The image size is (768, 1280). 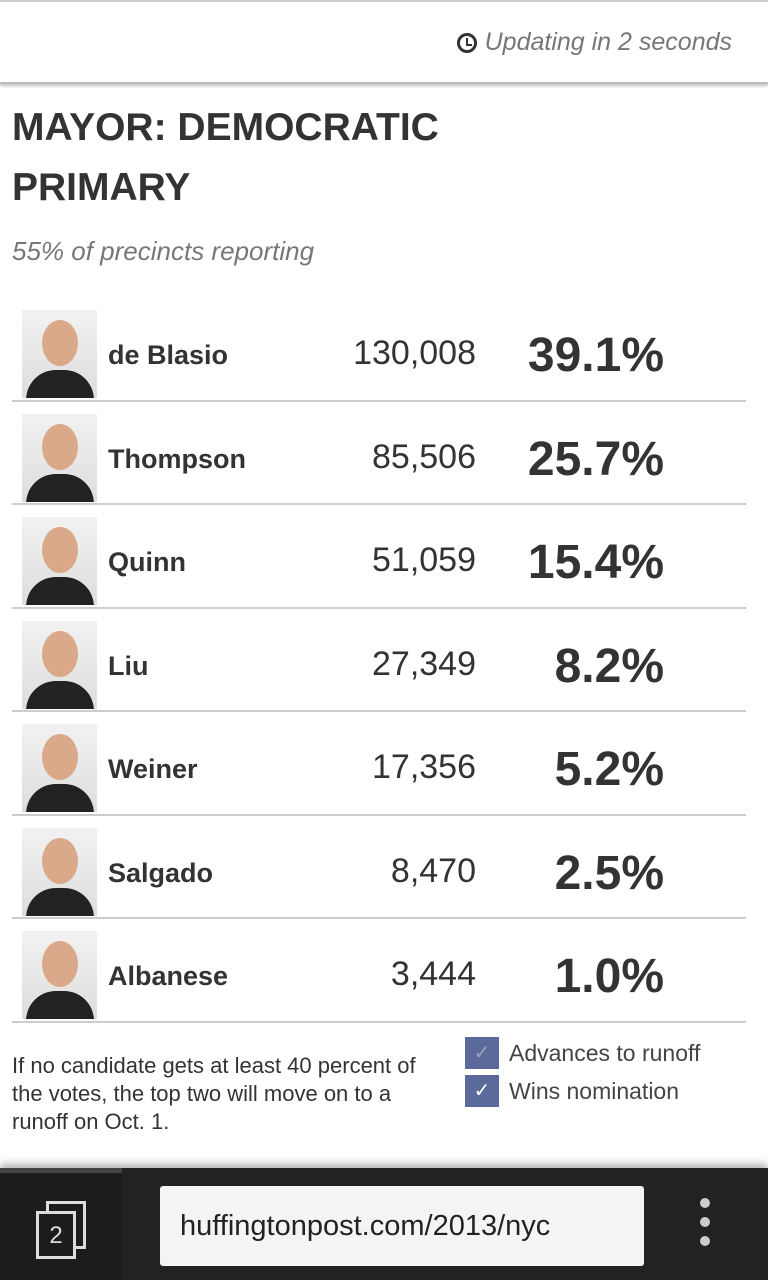 I want to click on legend: ✓ Advances to runoff ✓ Wins nomination, so click(x=582, y=1072).